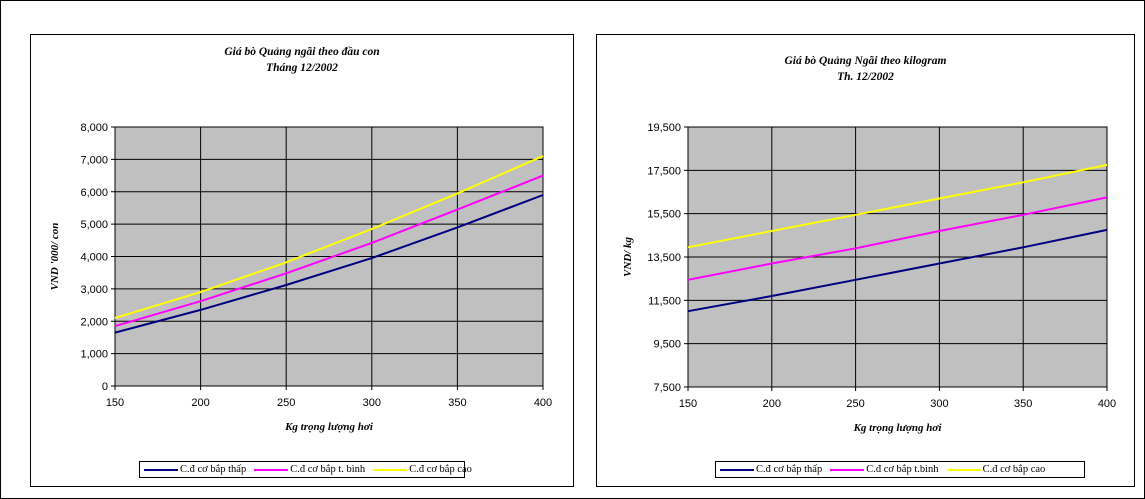 This screenshot has height=499, width=1145. What do you see at coordinates (302, 68) in the screenshot?
I see `chart-subtitle: Tháng 12/2002` at bounding box center [302, 68].